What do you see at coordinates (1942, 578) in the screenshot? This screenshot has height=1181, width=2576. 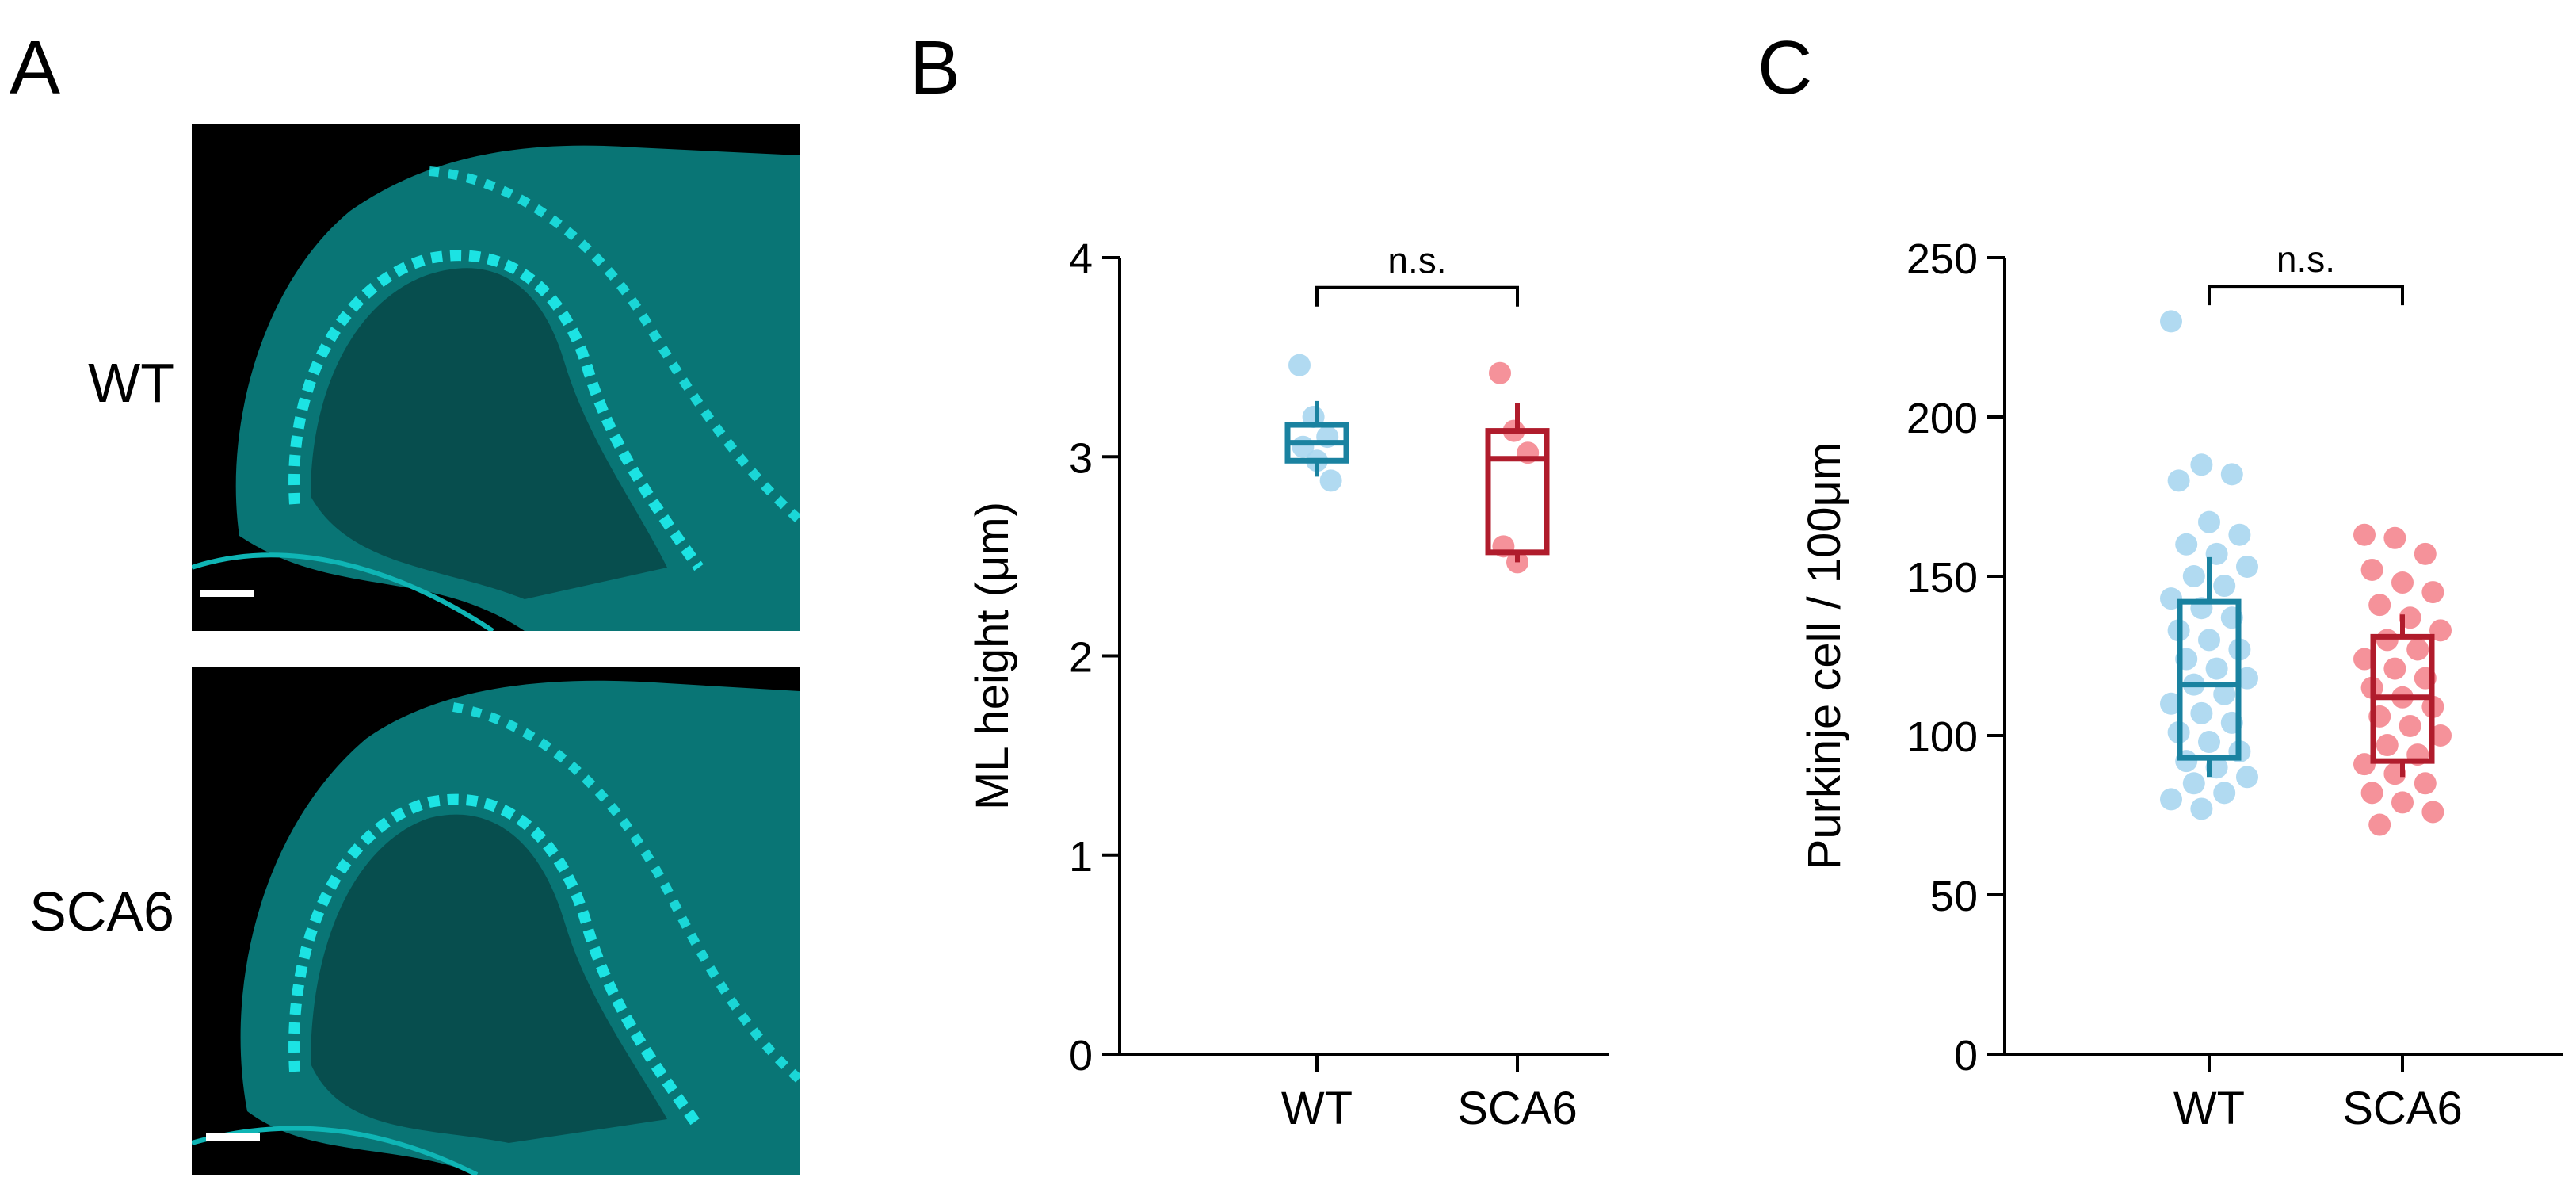 I see `y-tick-label: 150` at bounding box center [1942, 578].